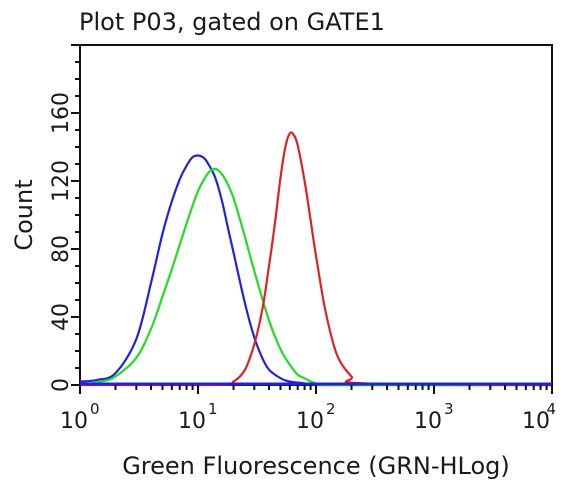  Describe the element at coordinates (316, 466) in the screenshot. I see `x-axis-label: Green Fluorescence (GRN-HLog)` at that location.